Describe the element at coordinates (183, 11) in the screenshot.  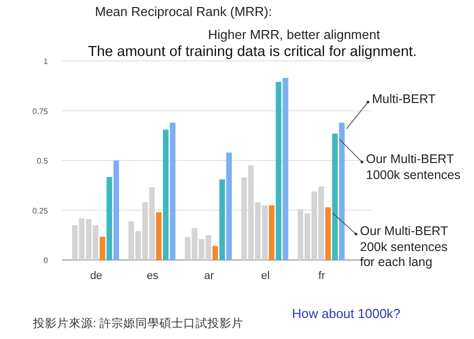
I see `chart-title: Mean Reciprocal Rank (MRR):` at that location.